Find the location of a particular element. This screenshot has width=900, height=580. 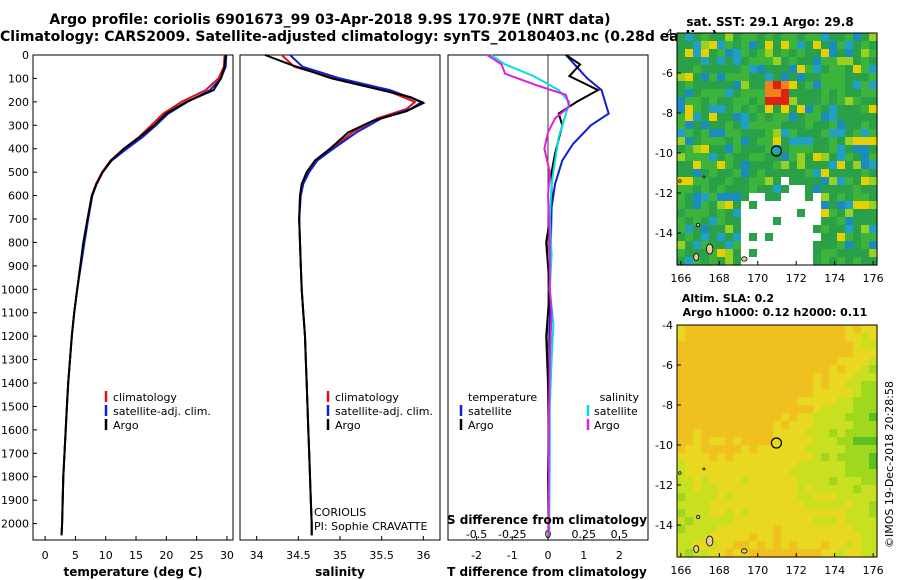

s-diff-tick-label: -0.25 is located at coordinates (512, 534).